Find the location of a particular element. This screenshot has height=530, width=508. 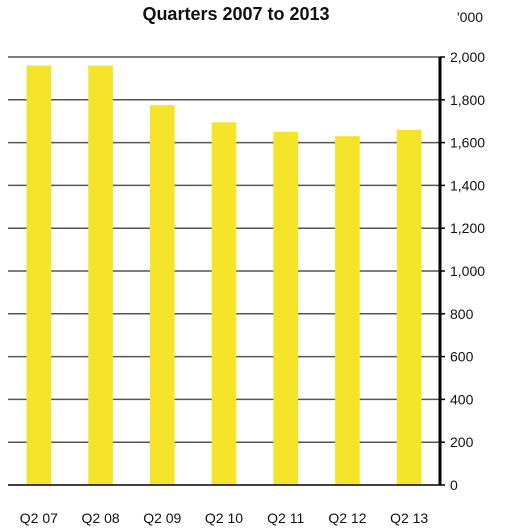

y-tick-label: 2,000 is located at coordinates (467, 57).